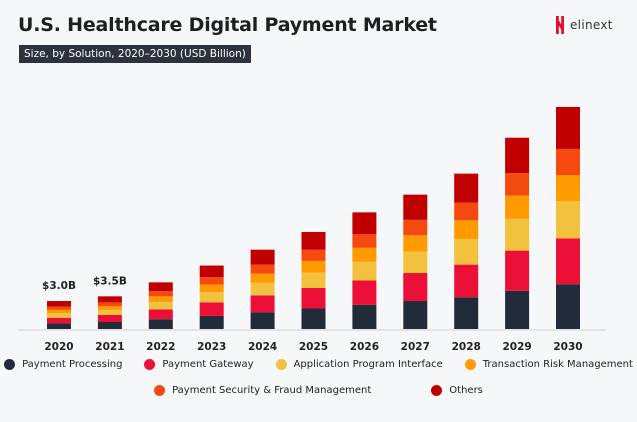 The image size is (637, 422). Describe the element at coordinates (560, 25) in the screenshot. I see `logo-icon` at that location.